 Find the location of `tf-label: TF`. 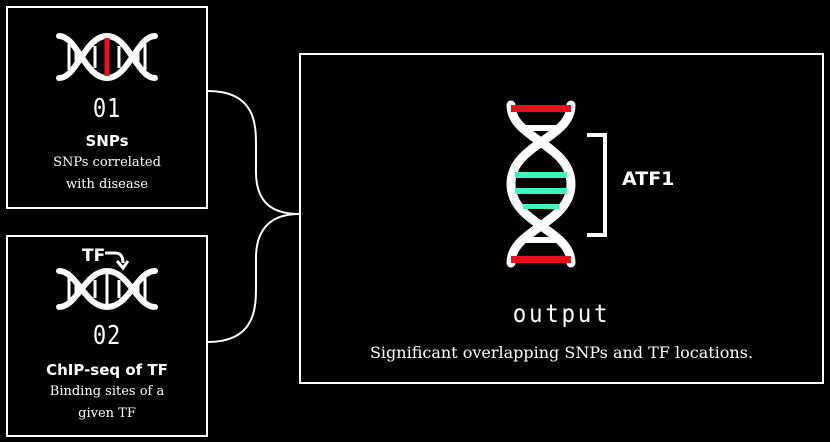

tf-label: TF is located at coordinates (94, 256).